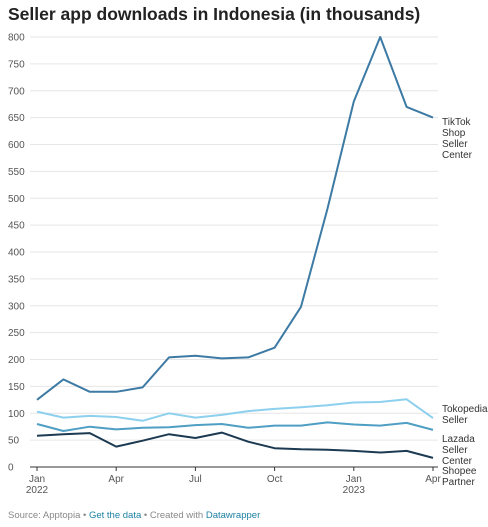 The width and height of the screenshot is (488, 527). What do you see at coordinates (275, 479) in the screenshot?
I see `x-tick-label: Oct` at bounding box center [275, 479].